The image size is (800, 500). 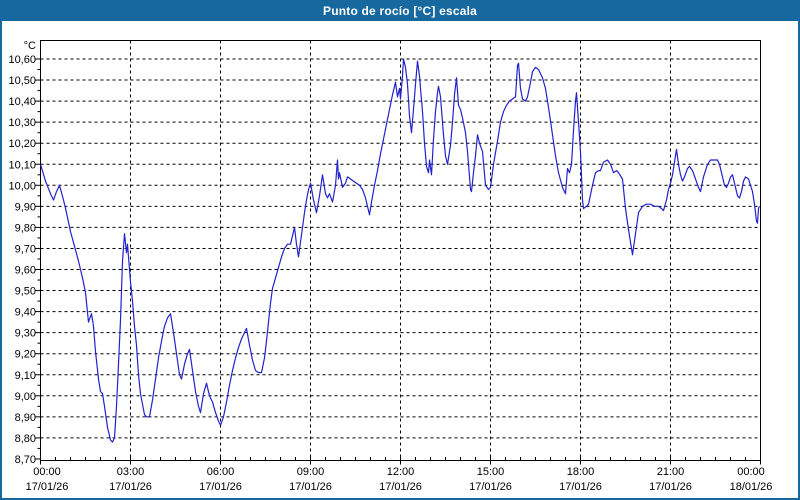 What do you see at coordinates (22, 102) in the screenshot?
I see `y-tick-label: 10,40` at bounding box center [22, 102].